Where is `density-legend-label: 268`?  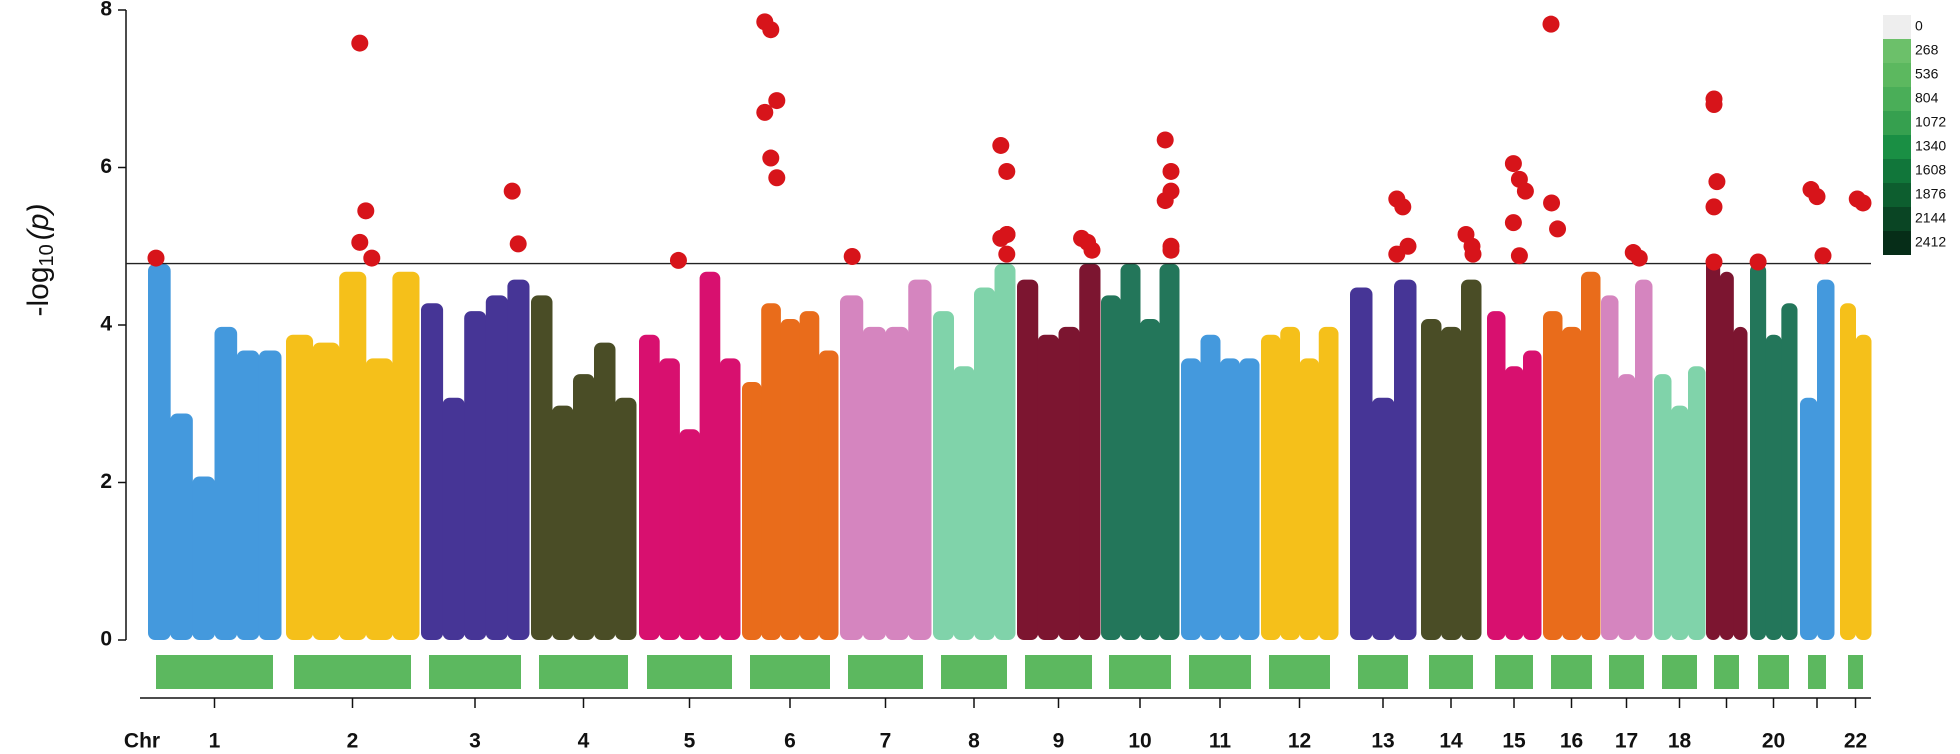 density-legend-label: 268 is located at coordinates (1927, 50).